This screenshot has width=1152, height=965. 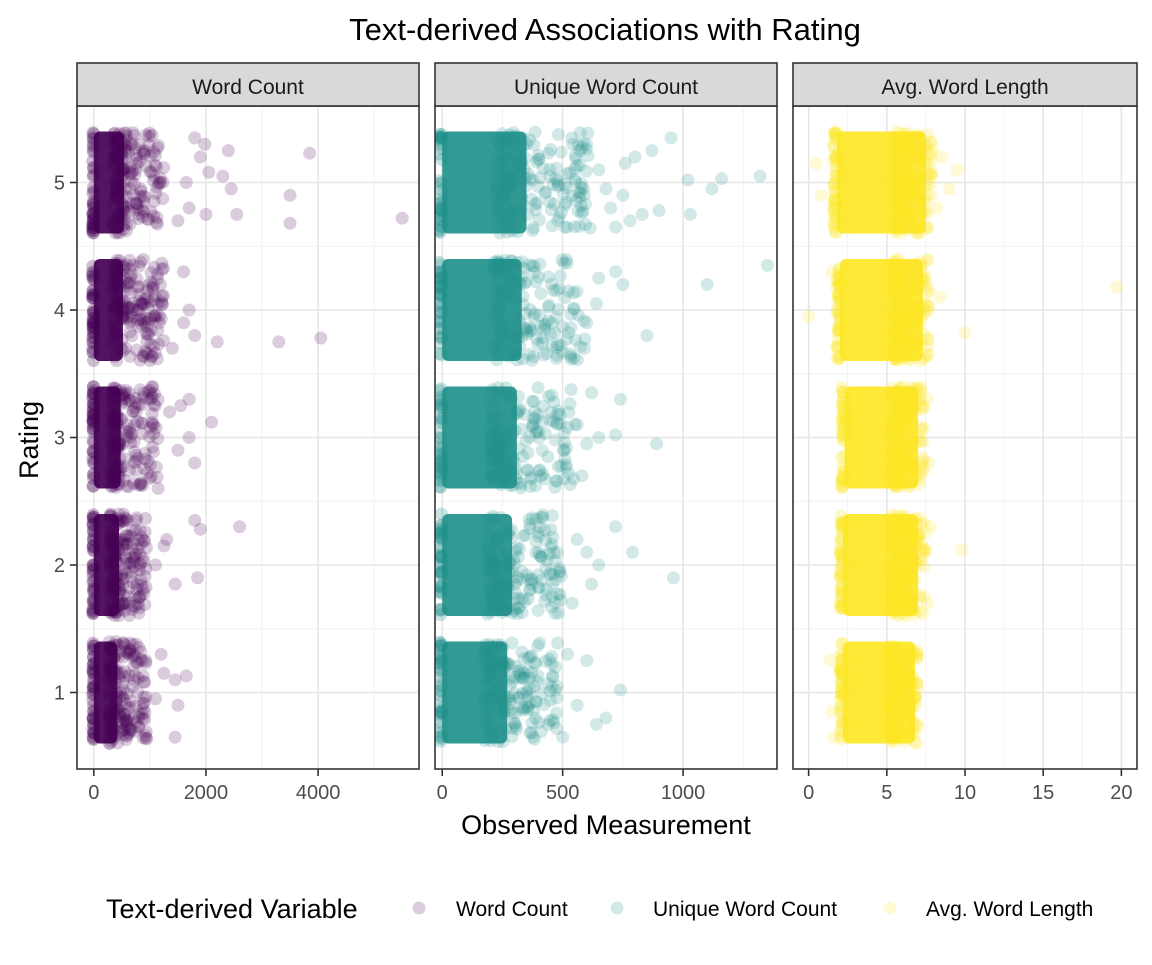 What do you see at coordinates (881, 310) in the screenshot?
I see `point-band` at bounding box center [881, 310].